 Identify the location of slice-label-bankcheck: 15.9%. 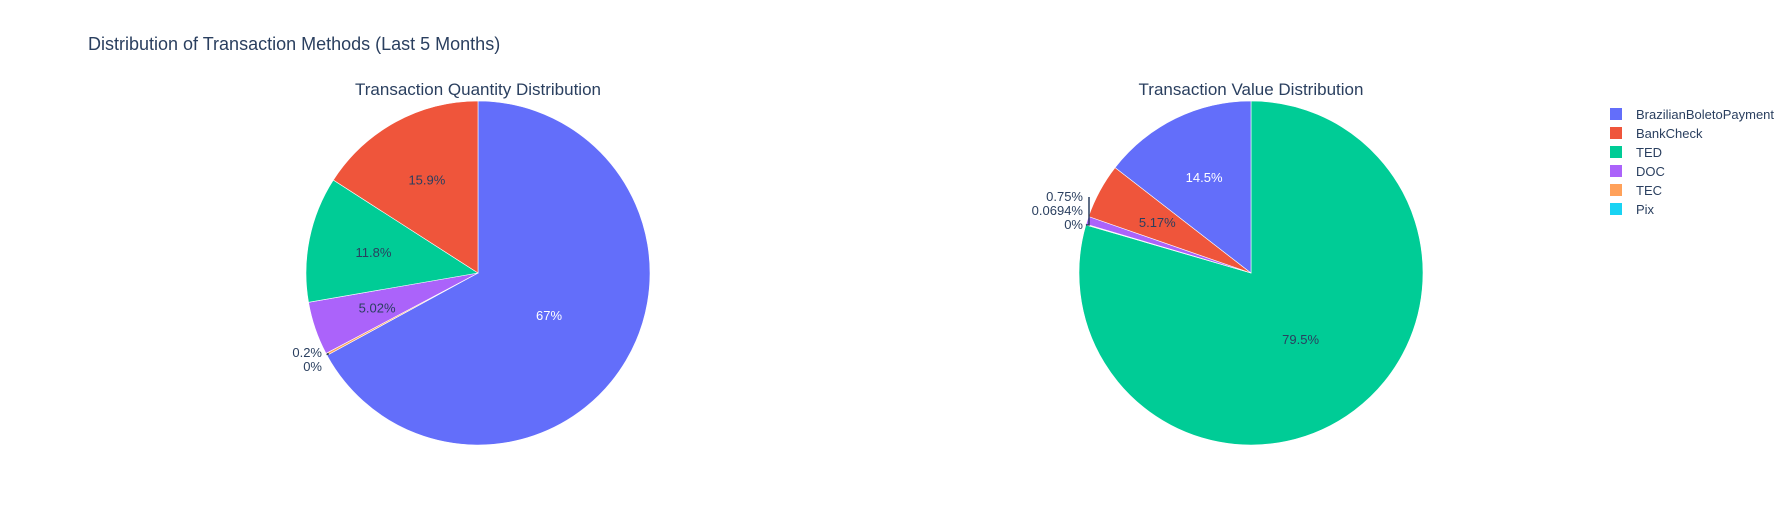
(426, 179).